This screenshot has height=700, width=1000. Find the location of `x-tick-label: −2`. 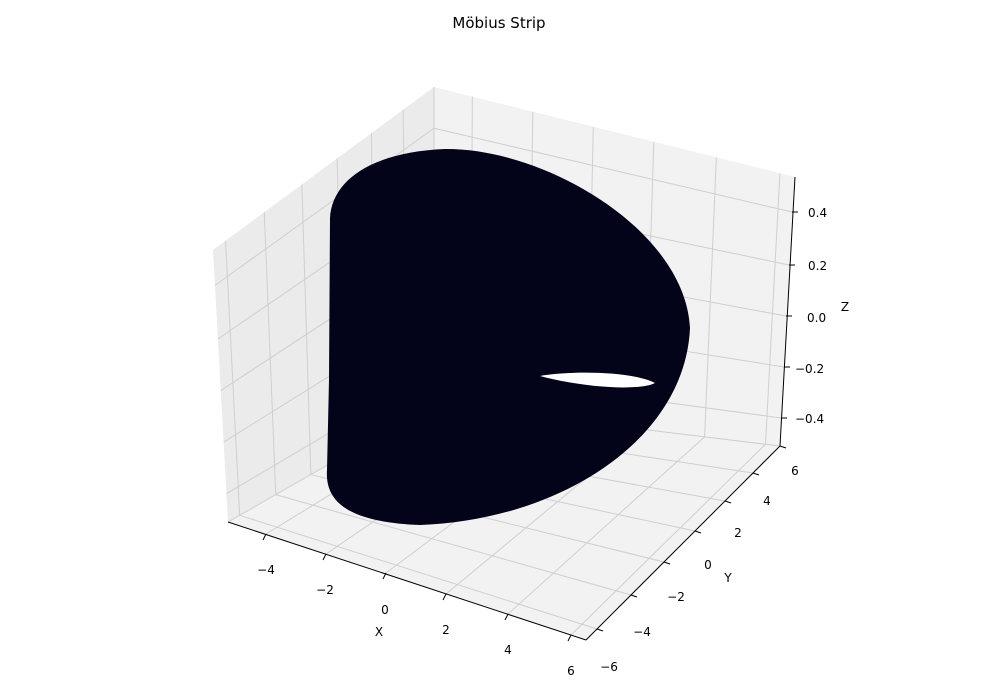

x-tick-label: −2 is located at coordinates (325, 590).